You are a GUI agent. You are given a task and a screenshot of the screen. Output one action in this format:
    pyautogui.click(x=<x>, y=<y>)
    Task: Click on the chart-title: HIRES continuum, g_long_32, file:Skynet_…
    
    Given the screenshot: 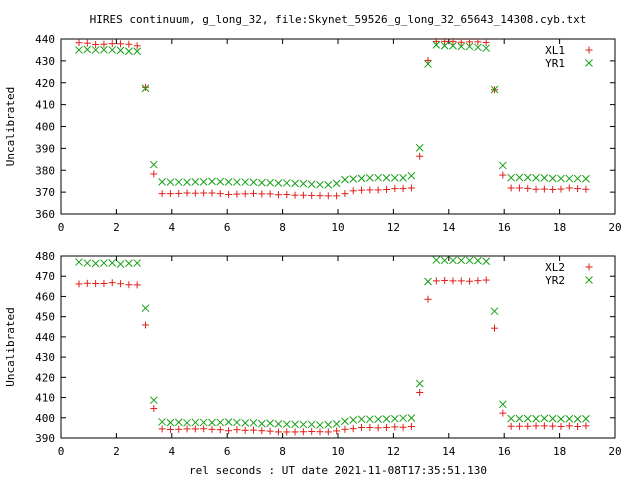 What is the action you would take?
    pyautogui.click(x=338, y=19)
    